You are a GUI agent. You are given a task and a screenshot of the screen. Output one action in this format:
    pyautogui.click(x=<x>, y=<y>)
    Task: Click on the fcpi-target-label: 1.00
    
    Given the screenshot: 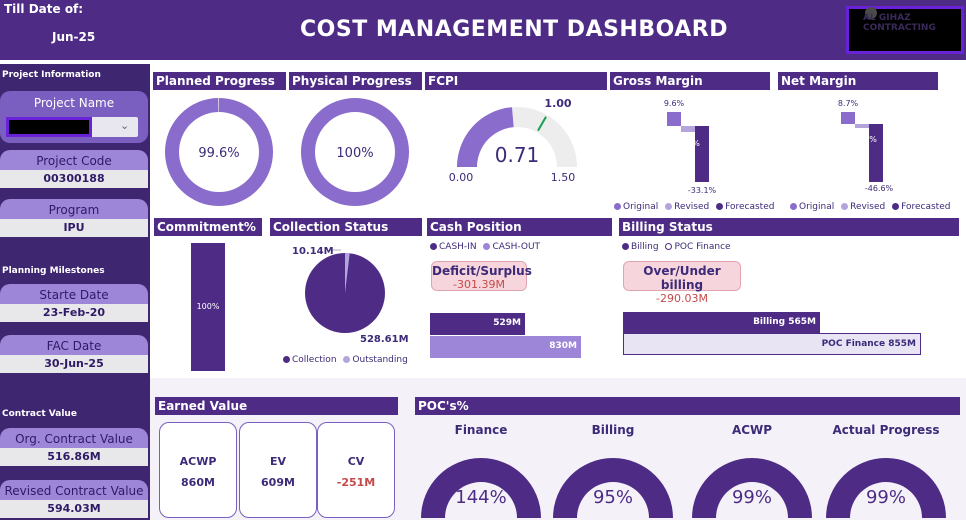 What is the action you would take?
    pyautogui.click(x=557, y=103)
    